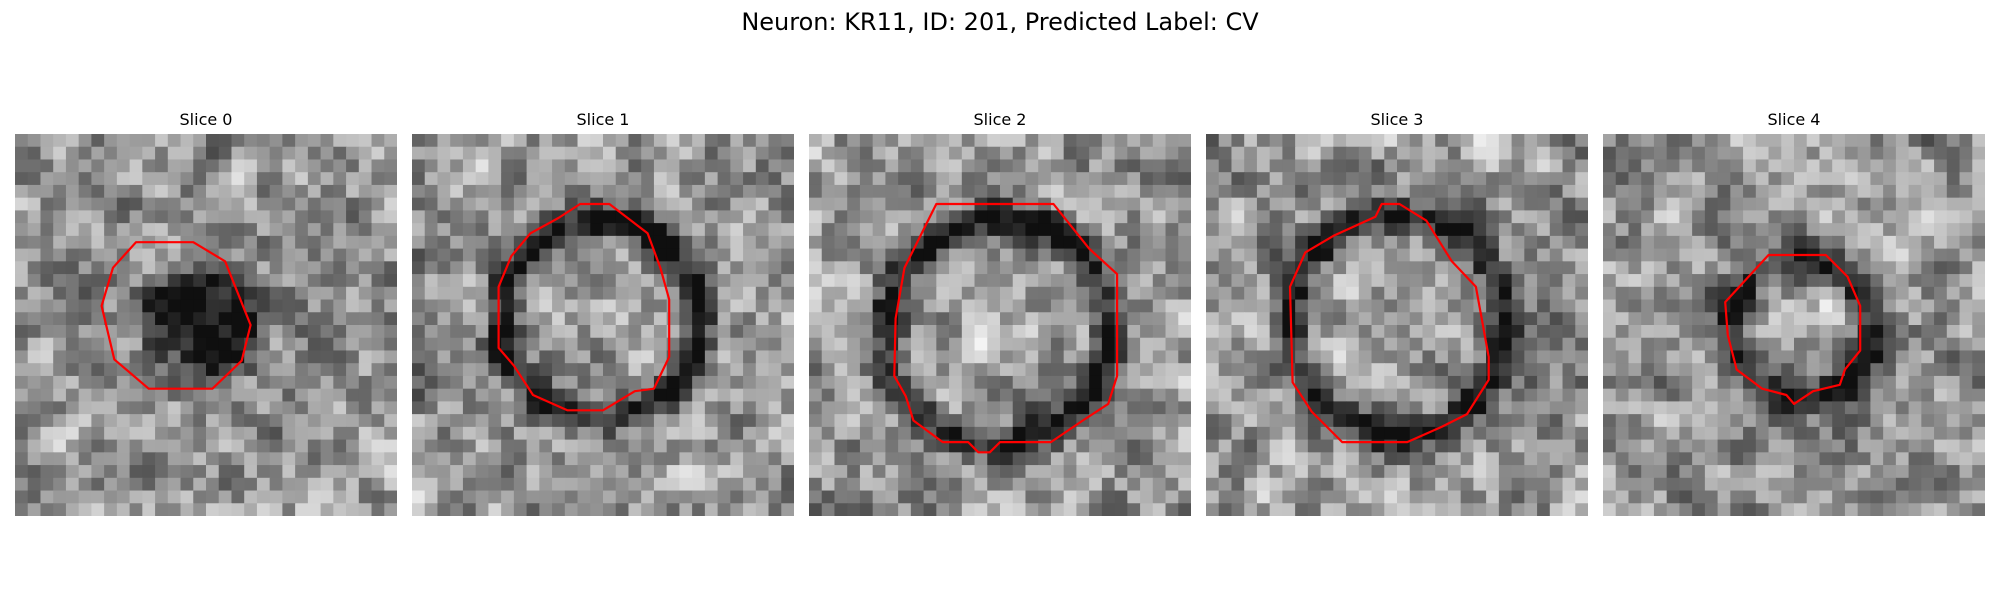 The width and height of the screenshot is (2000, 600). I want to click on slice-title: Slice 1, so click(603, 119).